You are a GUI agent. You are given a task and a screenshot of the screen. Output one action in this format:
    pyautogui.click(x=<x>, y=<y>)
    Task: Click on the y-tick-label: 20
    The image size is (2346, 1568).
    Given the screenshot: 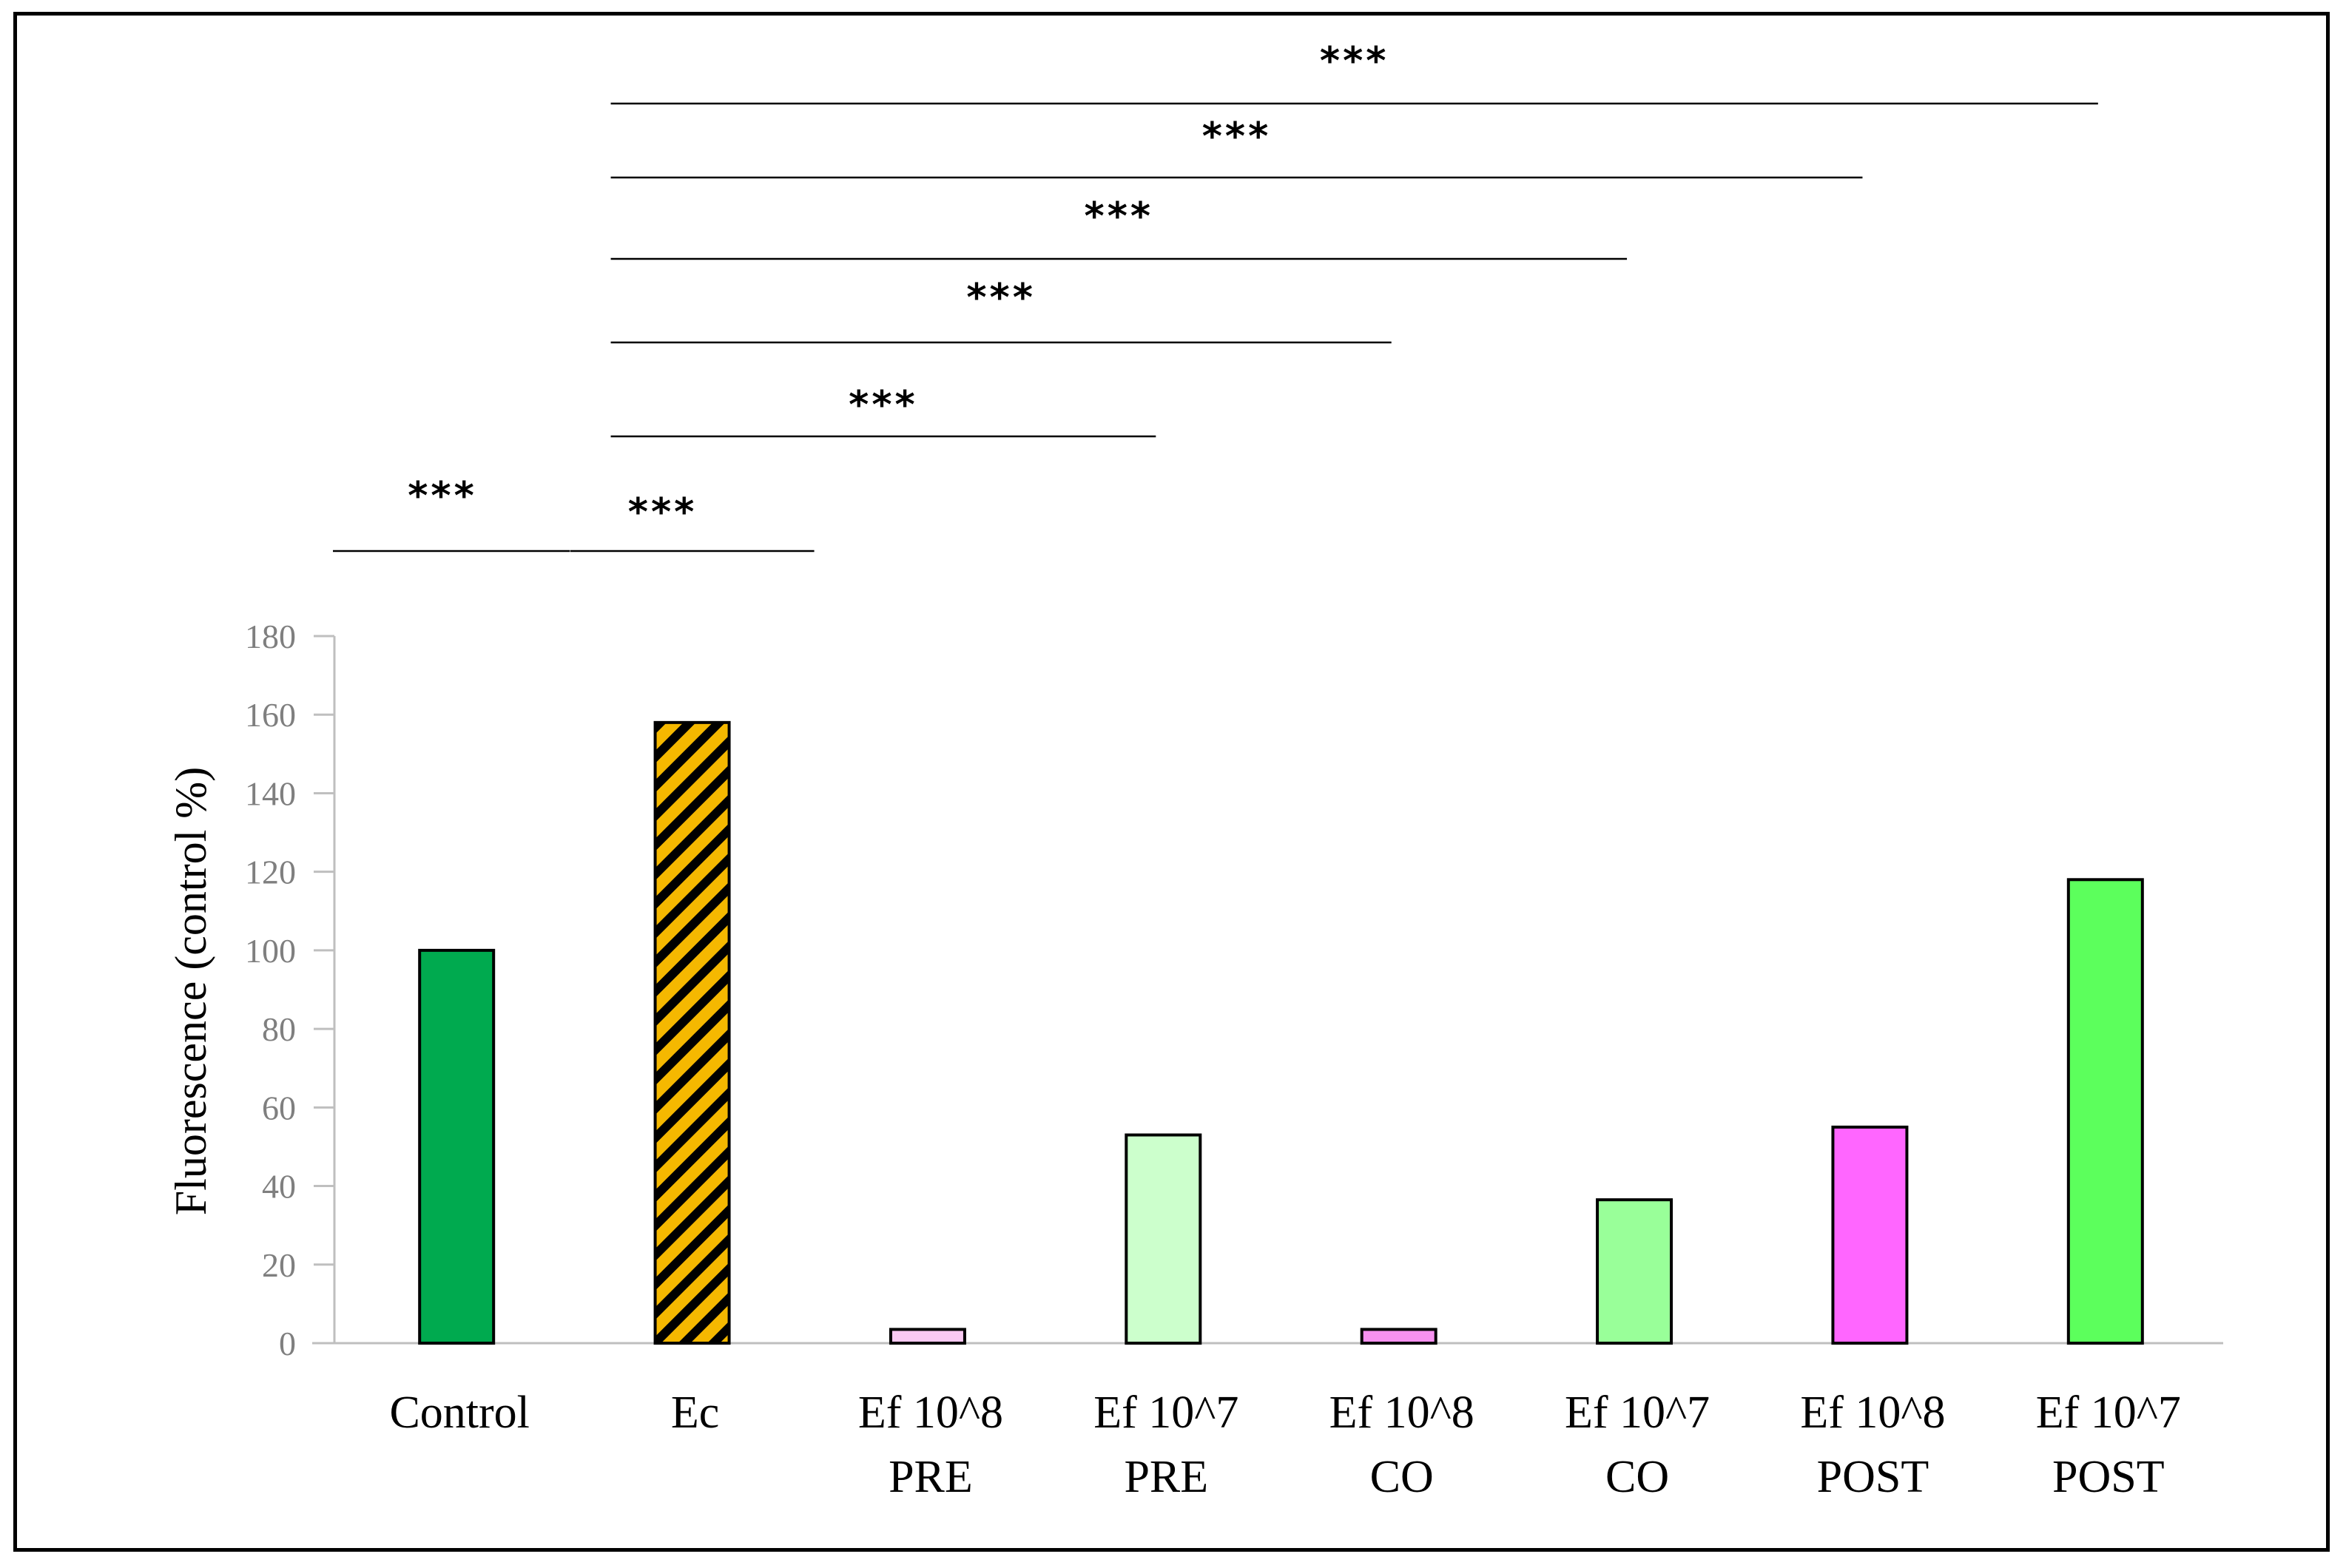 What is the action you would take?
    pyautogui.click(x=279, y=1265)
    